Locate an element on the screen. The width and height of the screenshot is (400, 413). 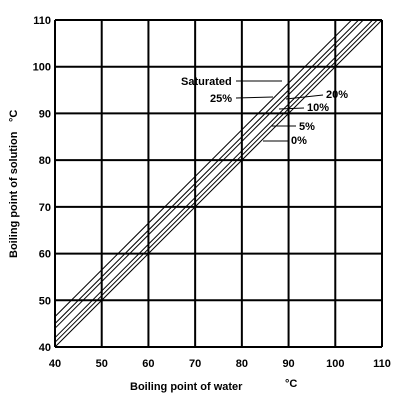
series-label: 0% is located at coordinates (299, 141).